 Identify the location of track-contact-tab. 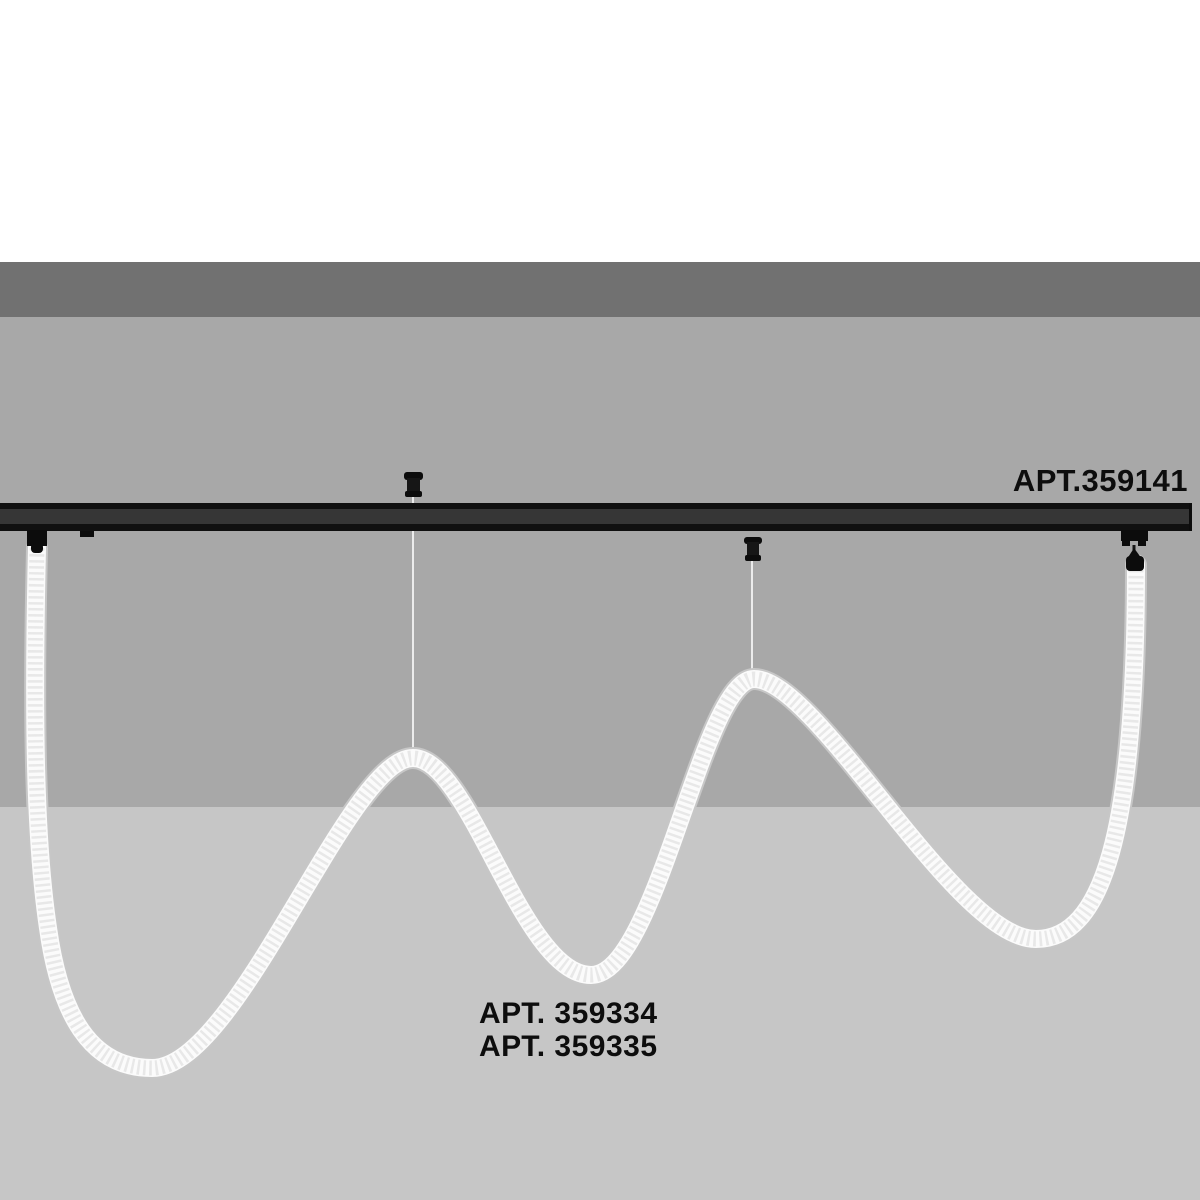
(87, 534).